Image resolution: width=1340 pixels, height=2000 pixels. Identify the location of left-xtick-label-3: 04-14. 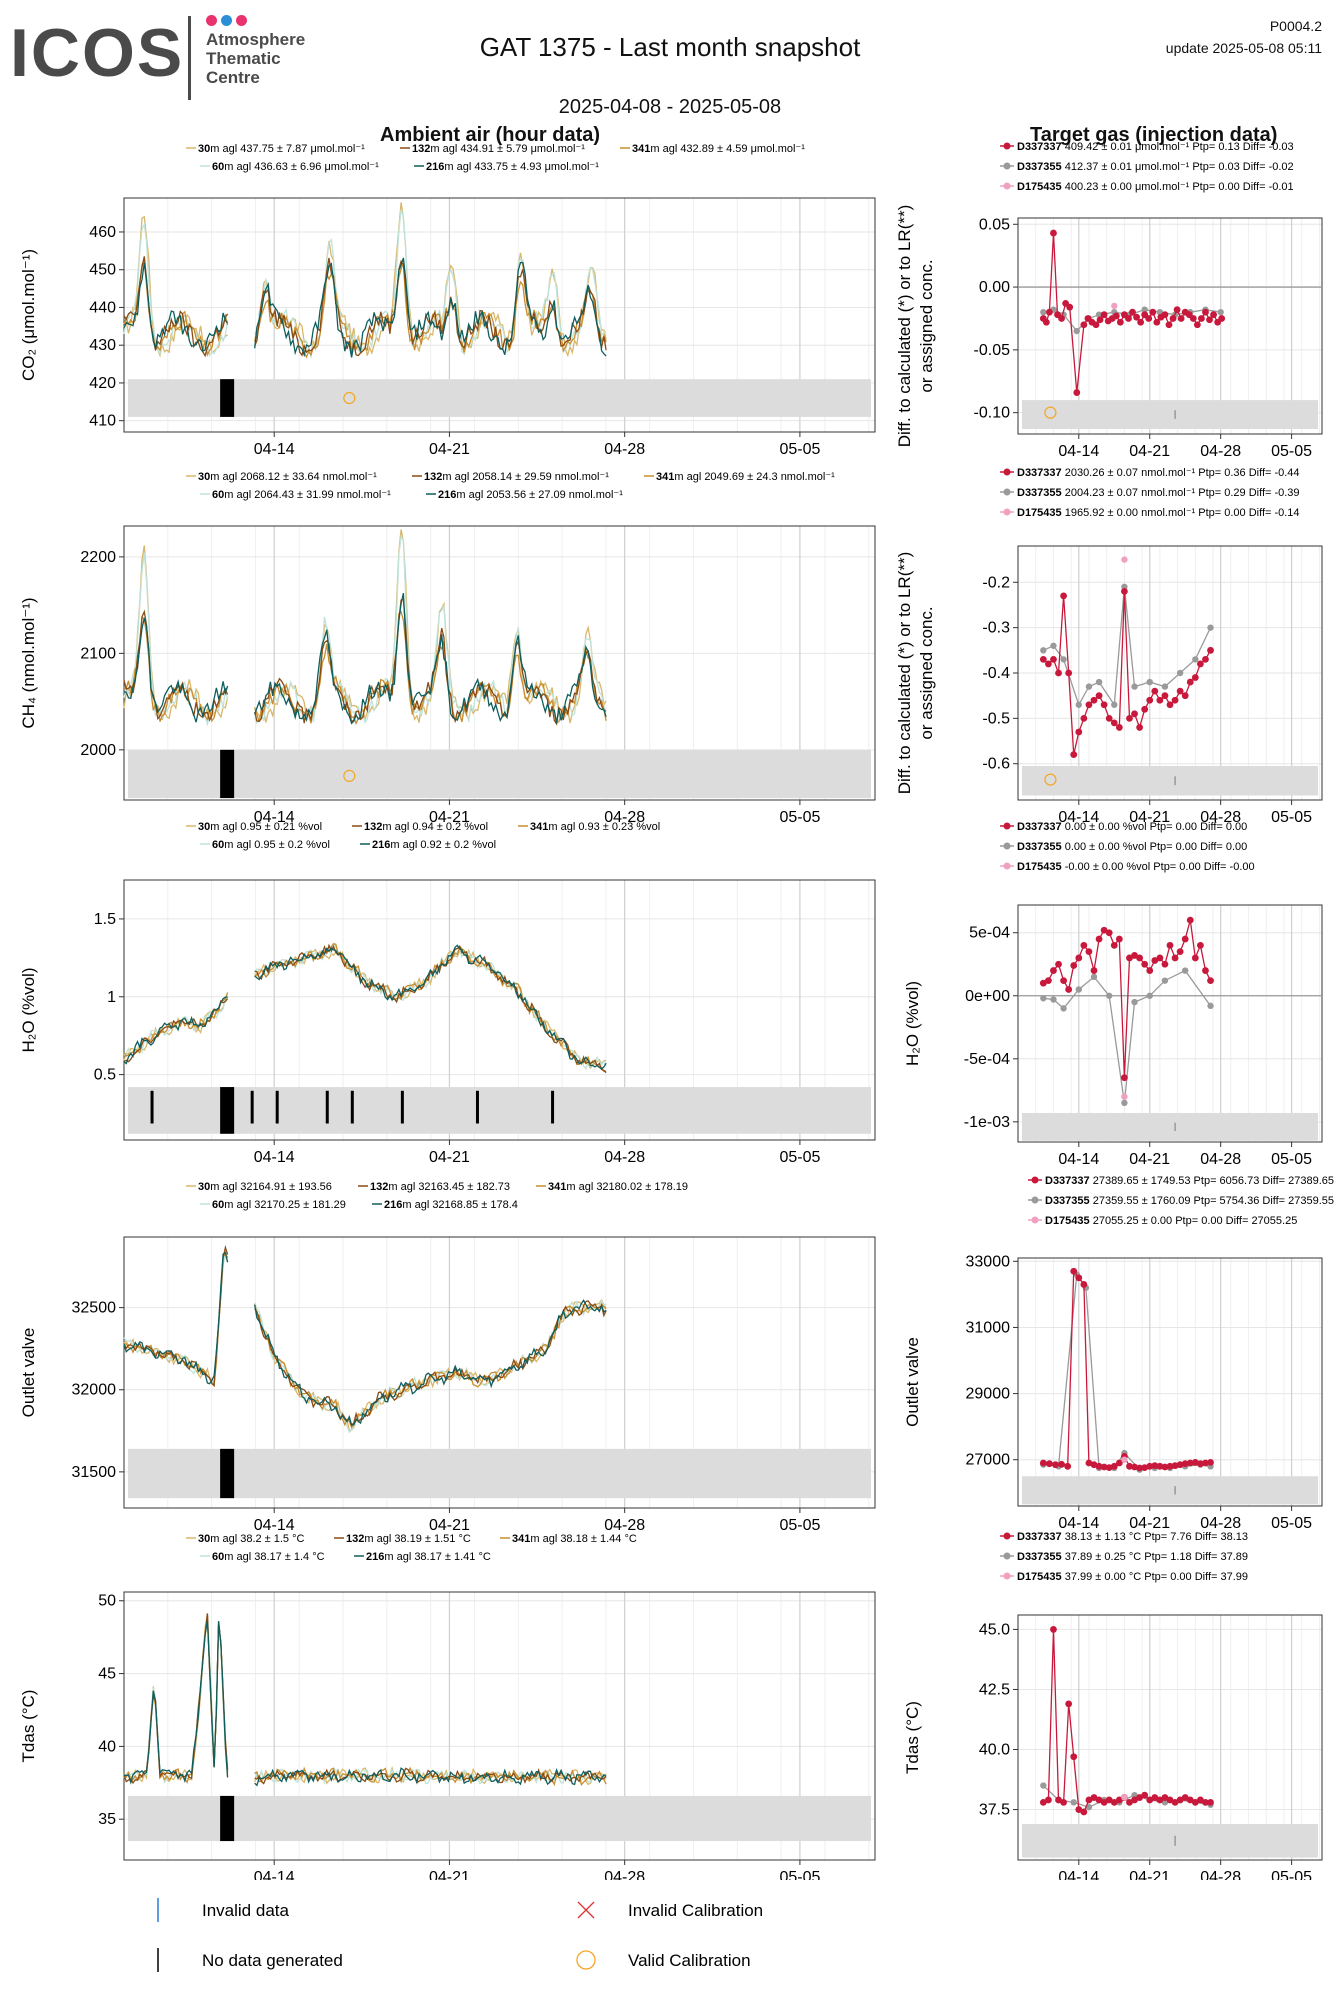
(274, 1525).